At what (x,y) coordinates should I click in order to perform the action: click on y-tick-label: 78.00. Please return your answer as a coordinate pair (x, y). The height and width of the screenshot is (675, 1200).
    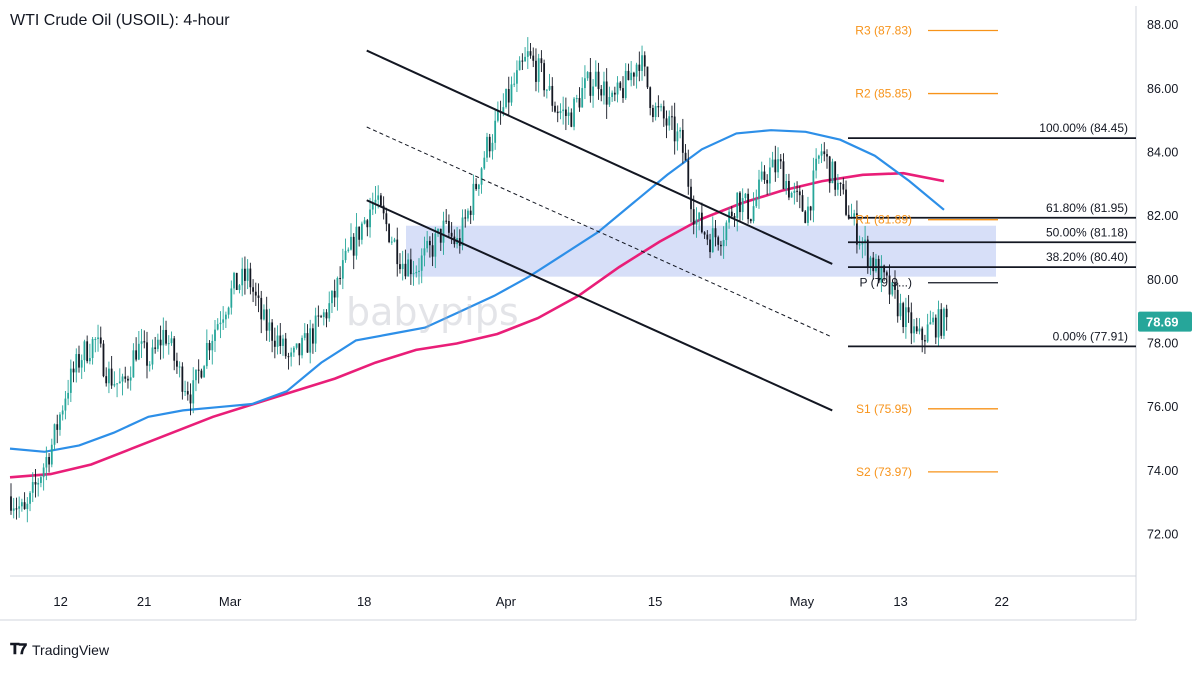
    Looking at the image, I should click on (1162, 344).